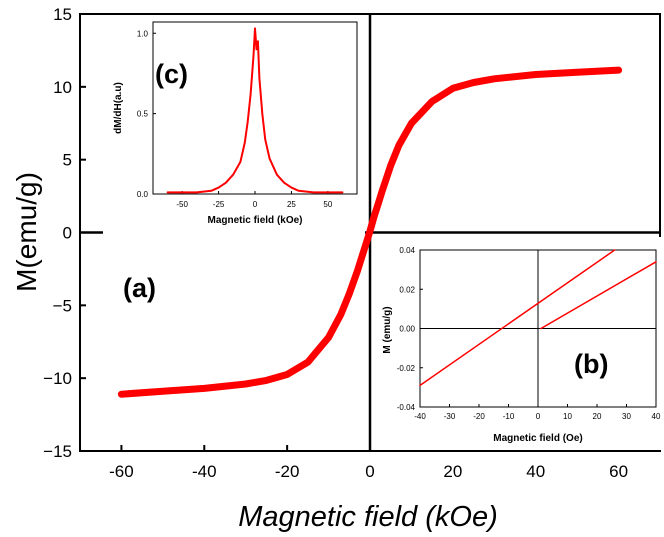 This screenshot has width=664, height=537. Describe the element at coordinates (139, 288) in the screenshot. I see `panel-label-a: (a)` at that location.